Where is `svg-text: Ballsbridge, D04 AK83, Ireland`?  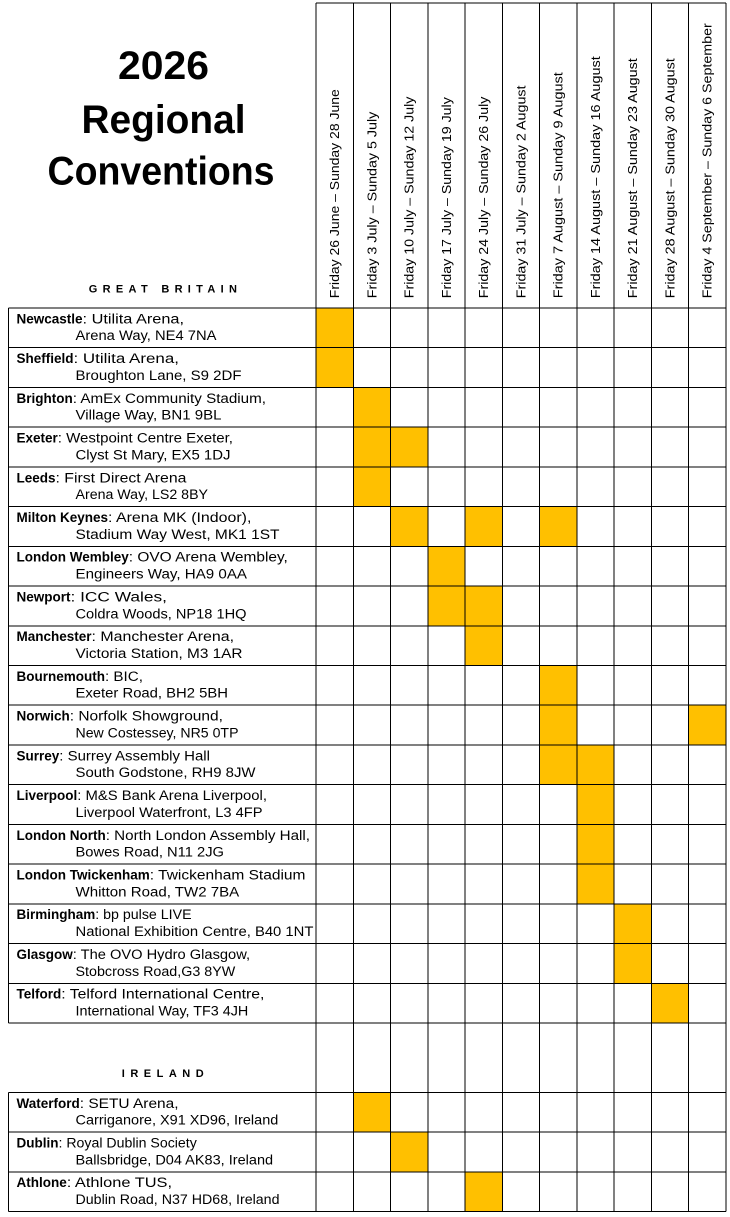 svg-text: Ballsbridge, D04 AK83, Ireland is located at coordinates (175, 1159).